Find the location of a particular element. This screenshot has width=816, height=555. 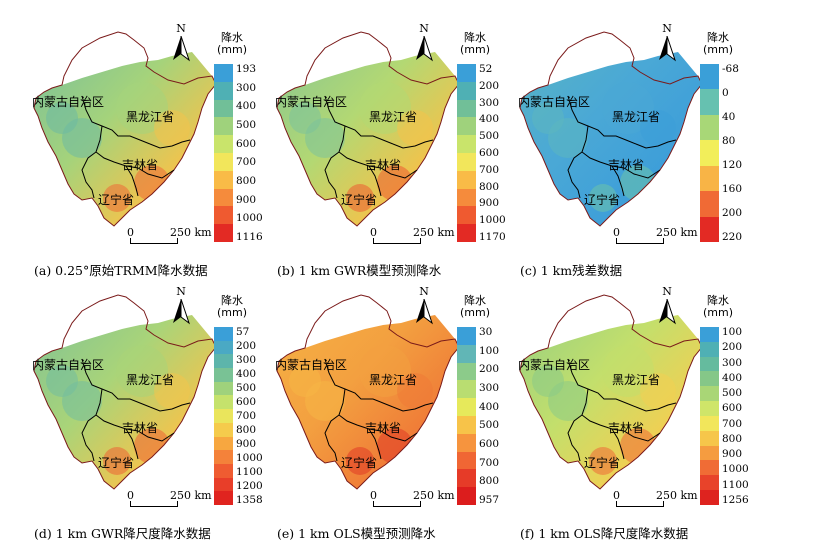

panel-caption: (b) 1 km GWR模型预测降水 is located at coordinates (359, 270).